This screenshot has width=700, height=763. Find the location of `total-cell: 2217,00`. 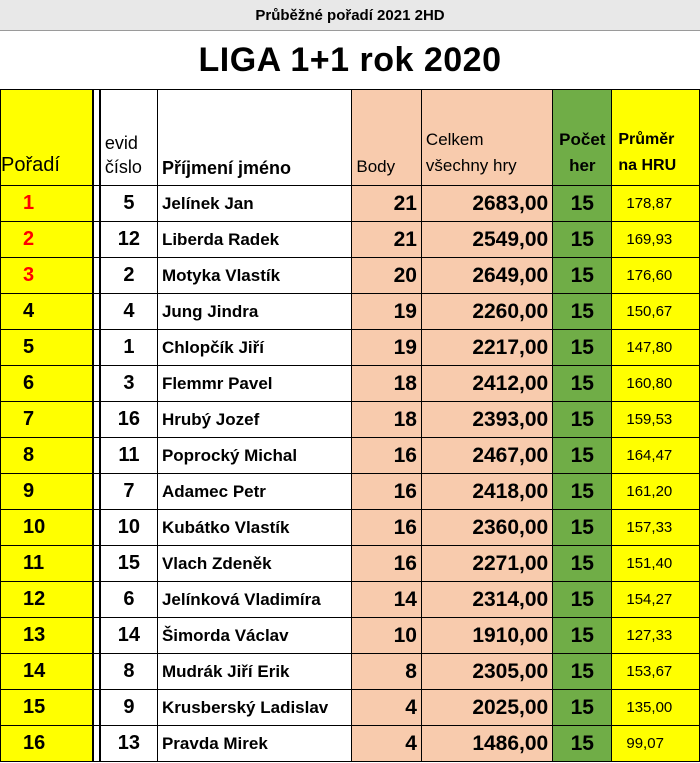

total-cell: 2217,00 is located at coordinates (487, 347).